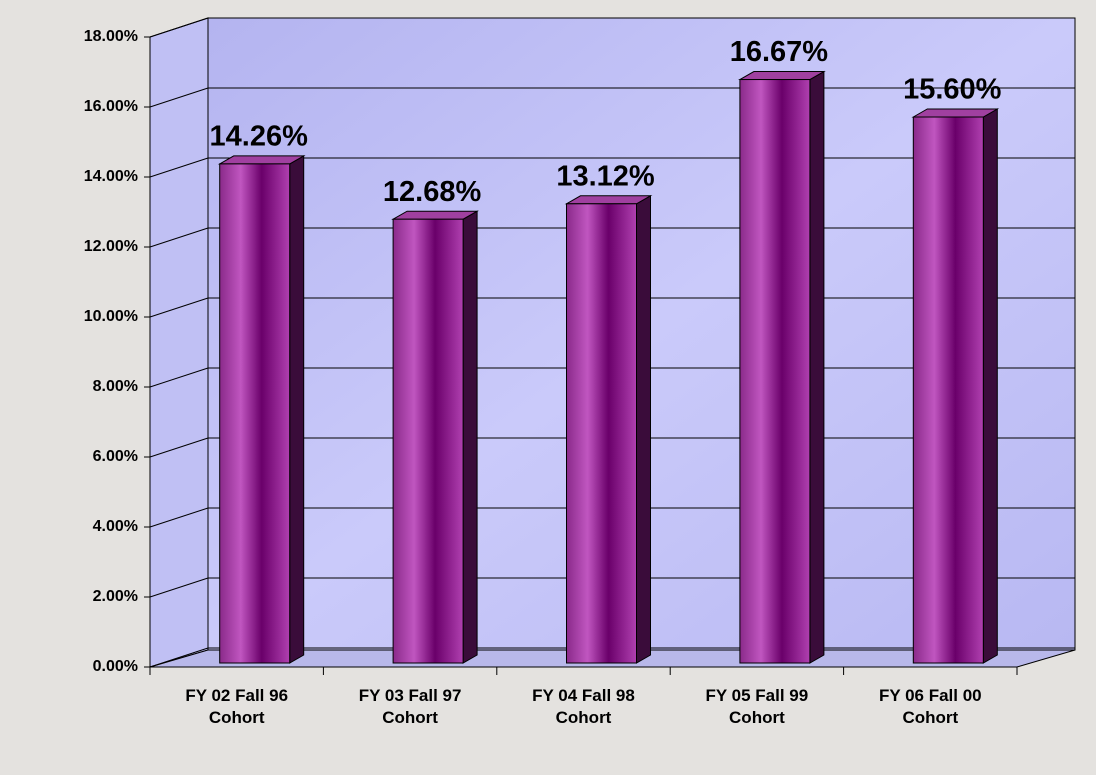  What do you see at coordinates (583, 706) in the screenshot?
I see `x-tick-label: FY 04 Fall 98 Cohort` at bounding box center [583, 706].